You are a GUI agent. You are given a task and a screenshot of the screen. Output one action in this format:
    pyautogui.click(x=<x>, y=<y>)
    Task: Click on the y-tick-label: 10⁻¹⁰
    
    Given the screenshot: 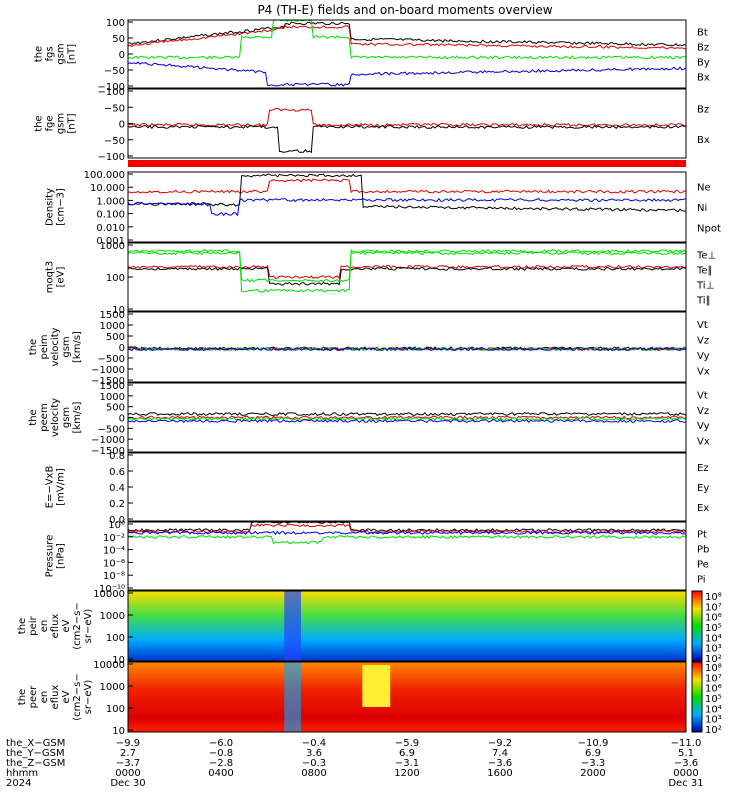 What is the action you would take?
    pyautogui.click(x=112, y=589)
    